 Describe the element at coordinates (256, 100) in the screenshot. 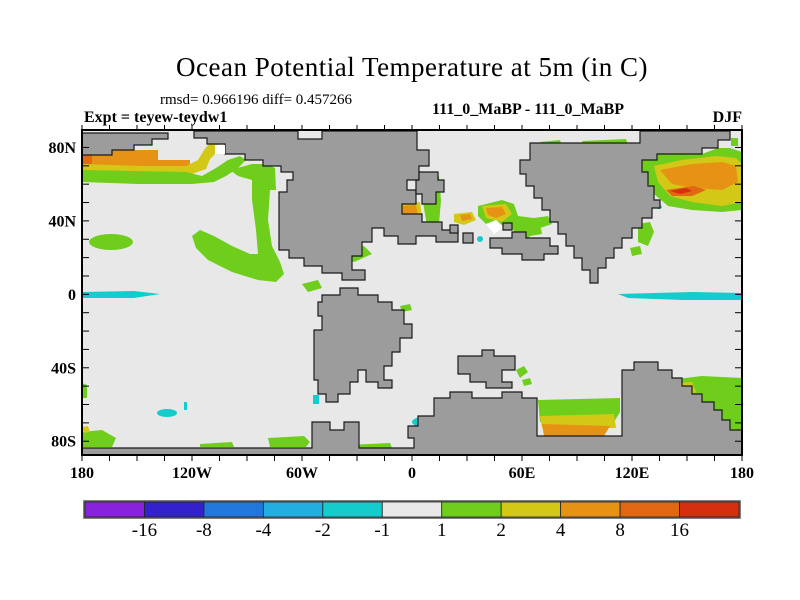

I see `stats-line: rmsd= 0.966196 diff= 0.457266` at that location.